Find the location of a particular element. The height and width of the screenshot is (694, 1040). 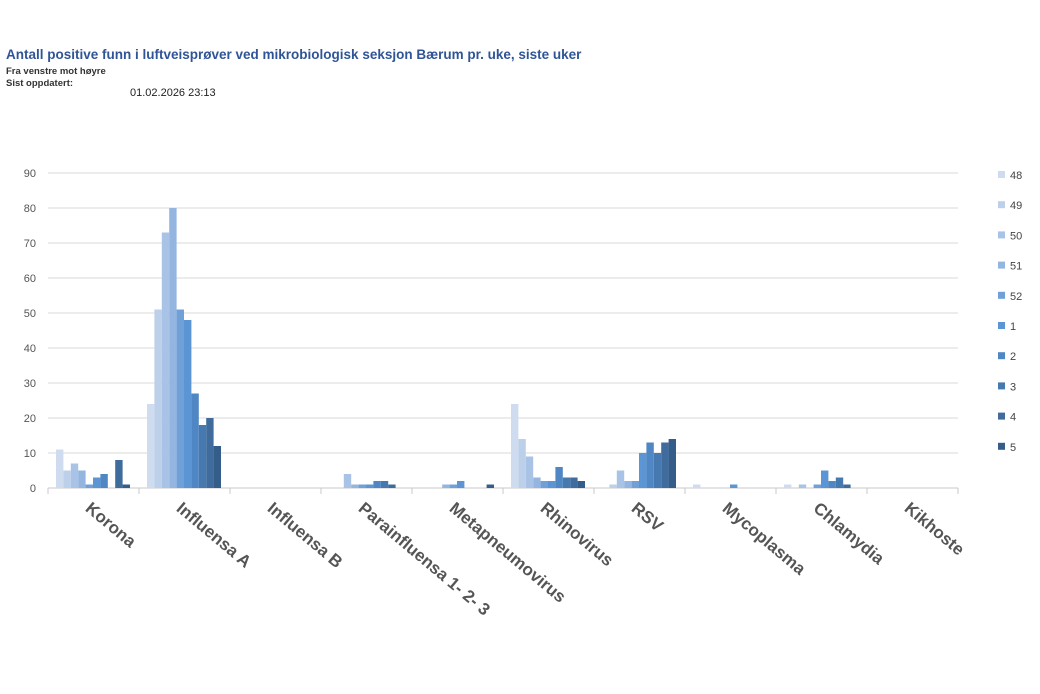

x-tick-label: Chlamydia is located at coordinates (849, 534).